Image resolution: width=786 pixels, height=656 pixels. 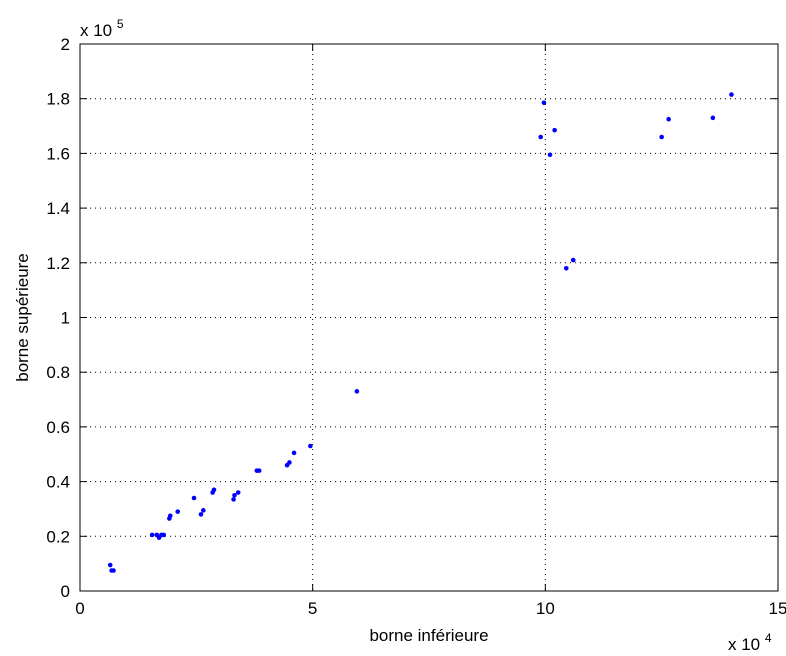 What do you see at coordinates (65, 44) in the screenshot?
I see `y-tick-label: 2` at bounding box center [65, 44].